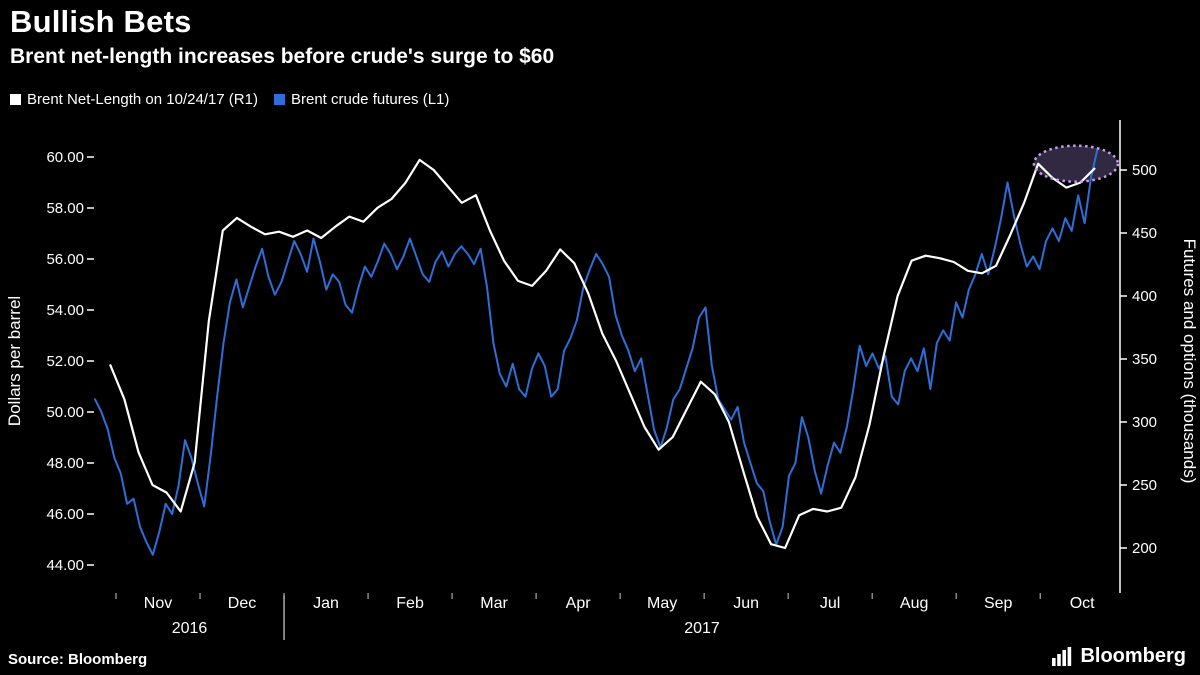  I want to click on svg-text: 2016, so click(190, 628).